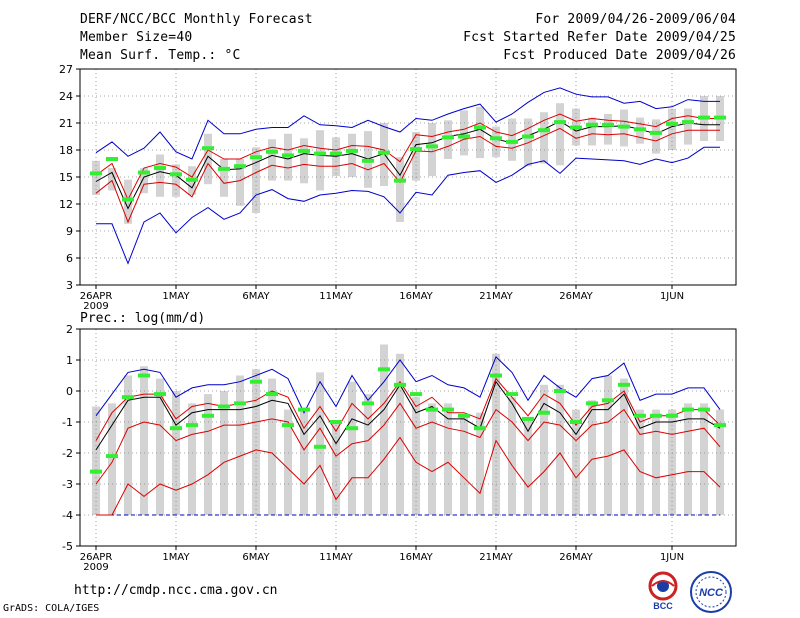 This screenshot has width=800, height=618. What do you see at coordinates (69, 231) in the screenshot?
I see `y-tick-label: 9` at bounding box center [69, 231].